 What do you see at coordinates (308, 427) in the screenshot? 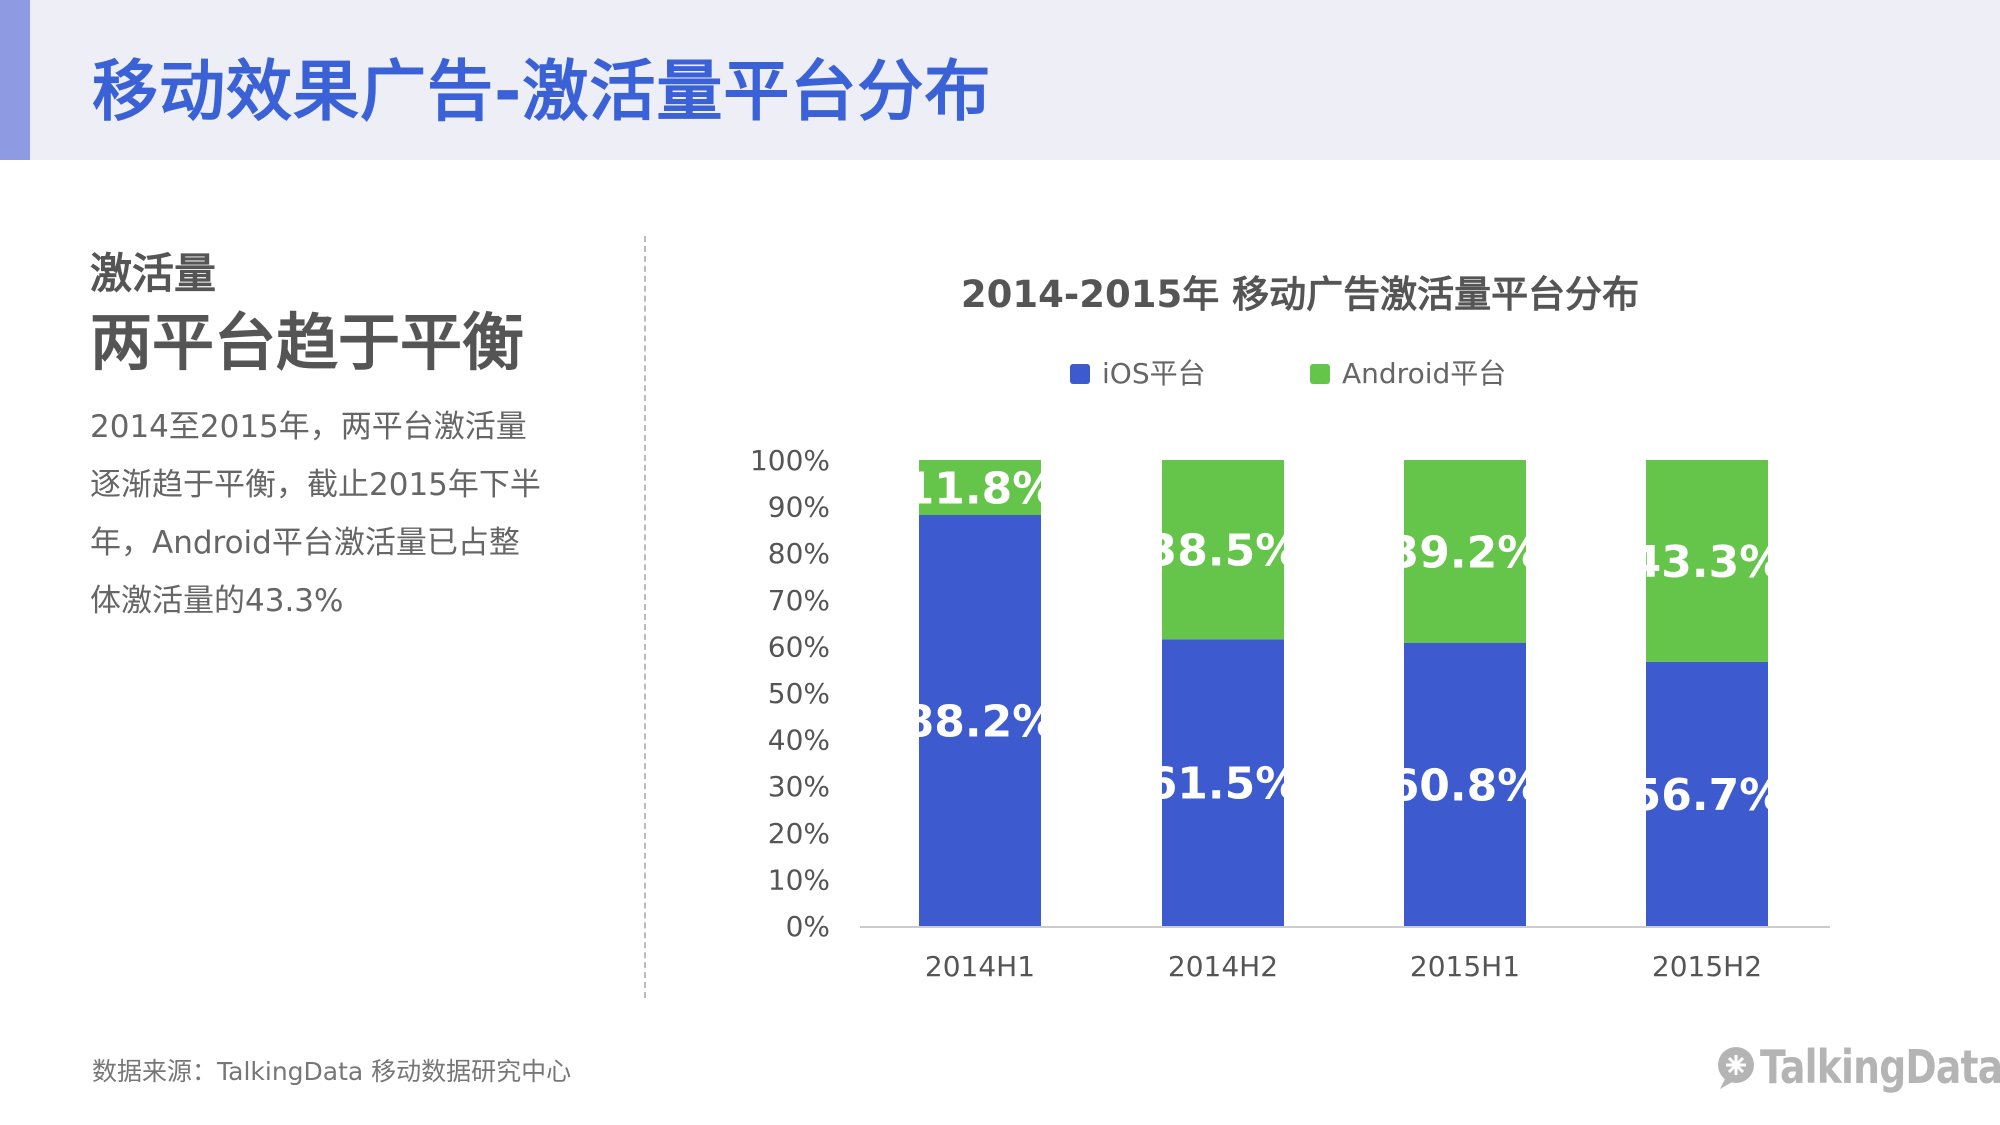
I see `summary-line: 2014至2015年，两平台激活量` at bounding box center [308, 427].